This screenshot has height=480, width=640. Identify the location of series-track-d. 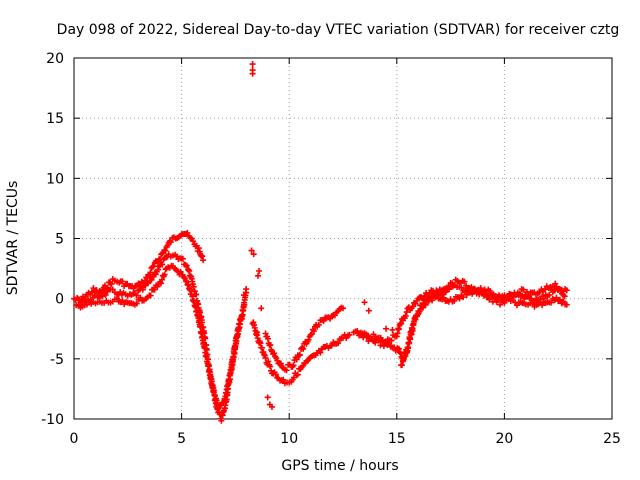
(301, 353).